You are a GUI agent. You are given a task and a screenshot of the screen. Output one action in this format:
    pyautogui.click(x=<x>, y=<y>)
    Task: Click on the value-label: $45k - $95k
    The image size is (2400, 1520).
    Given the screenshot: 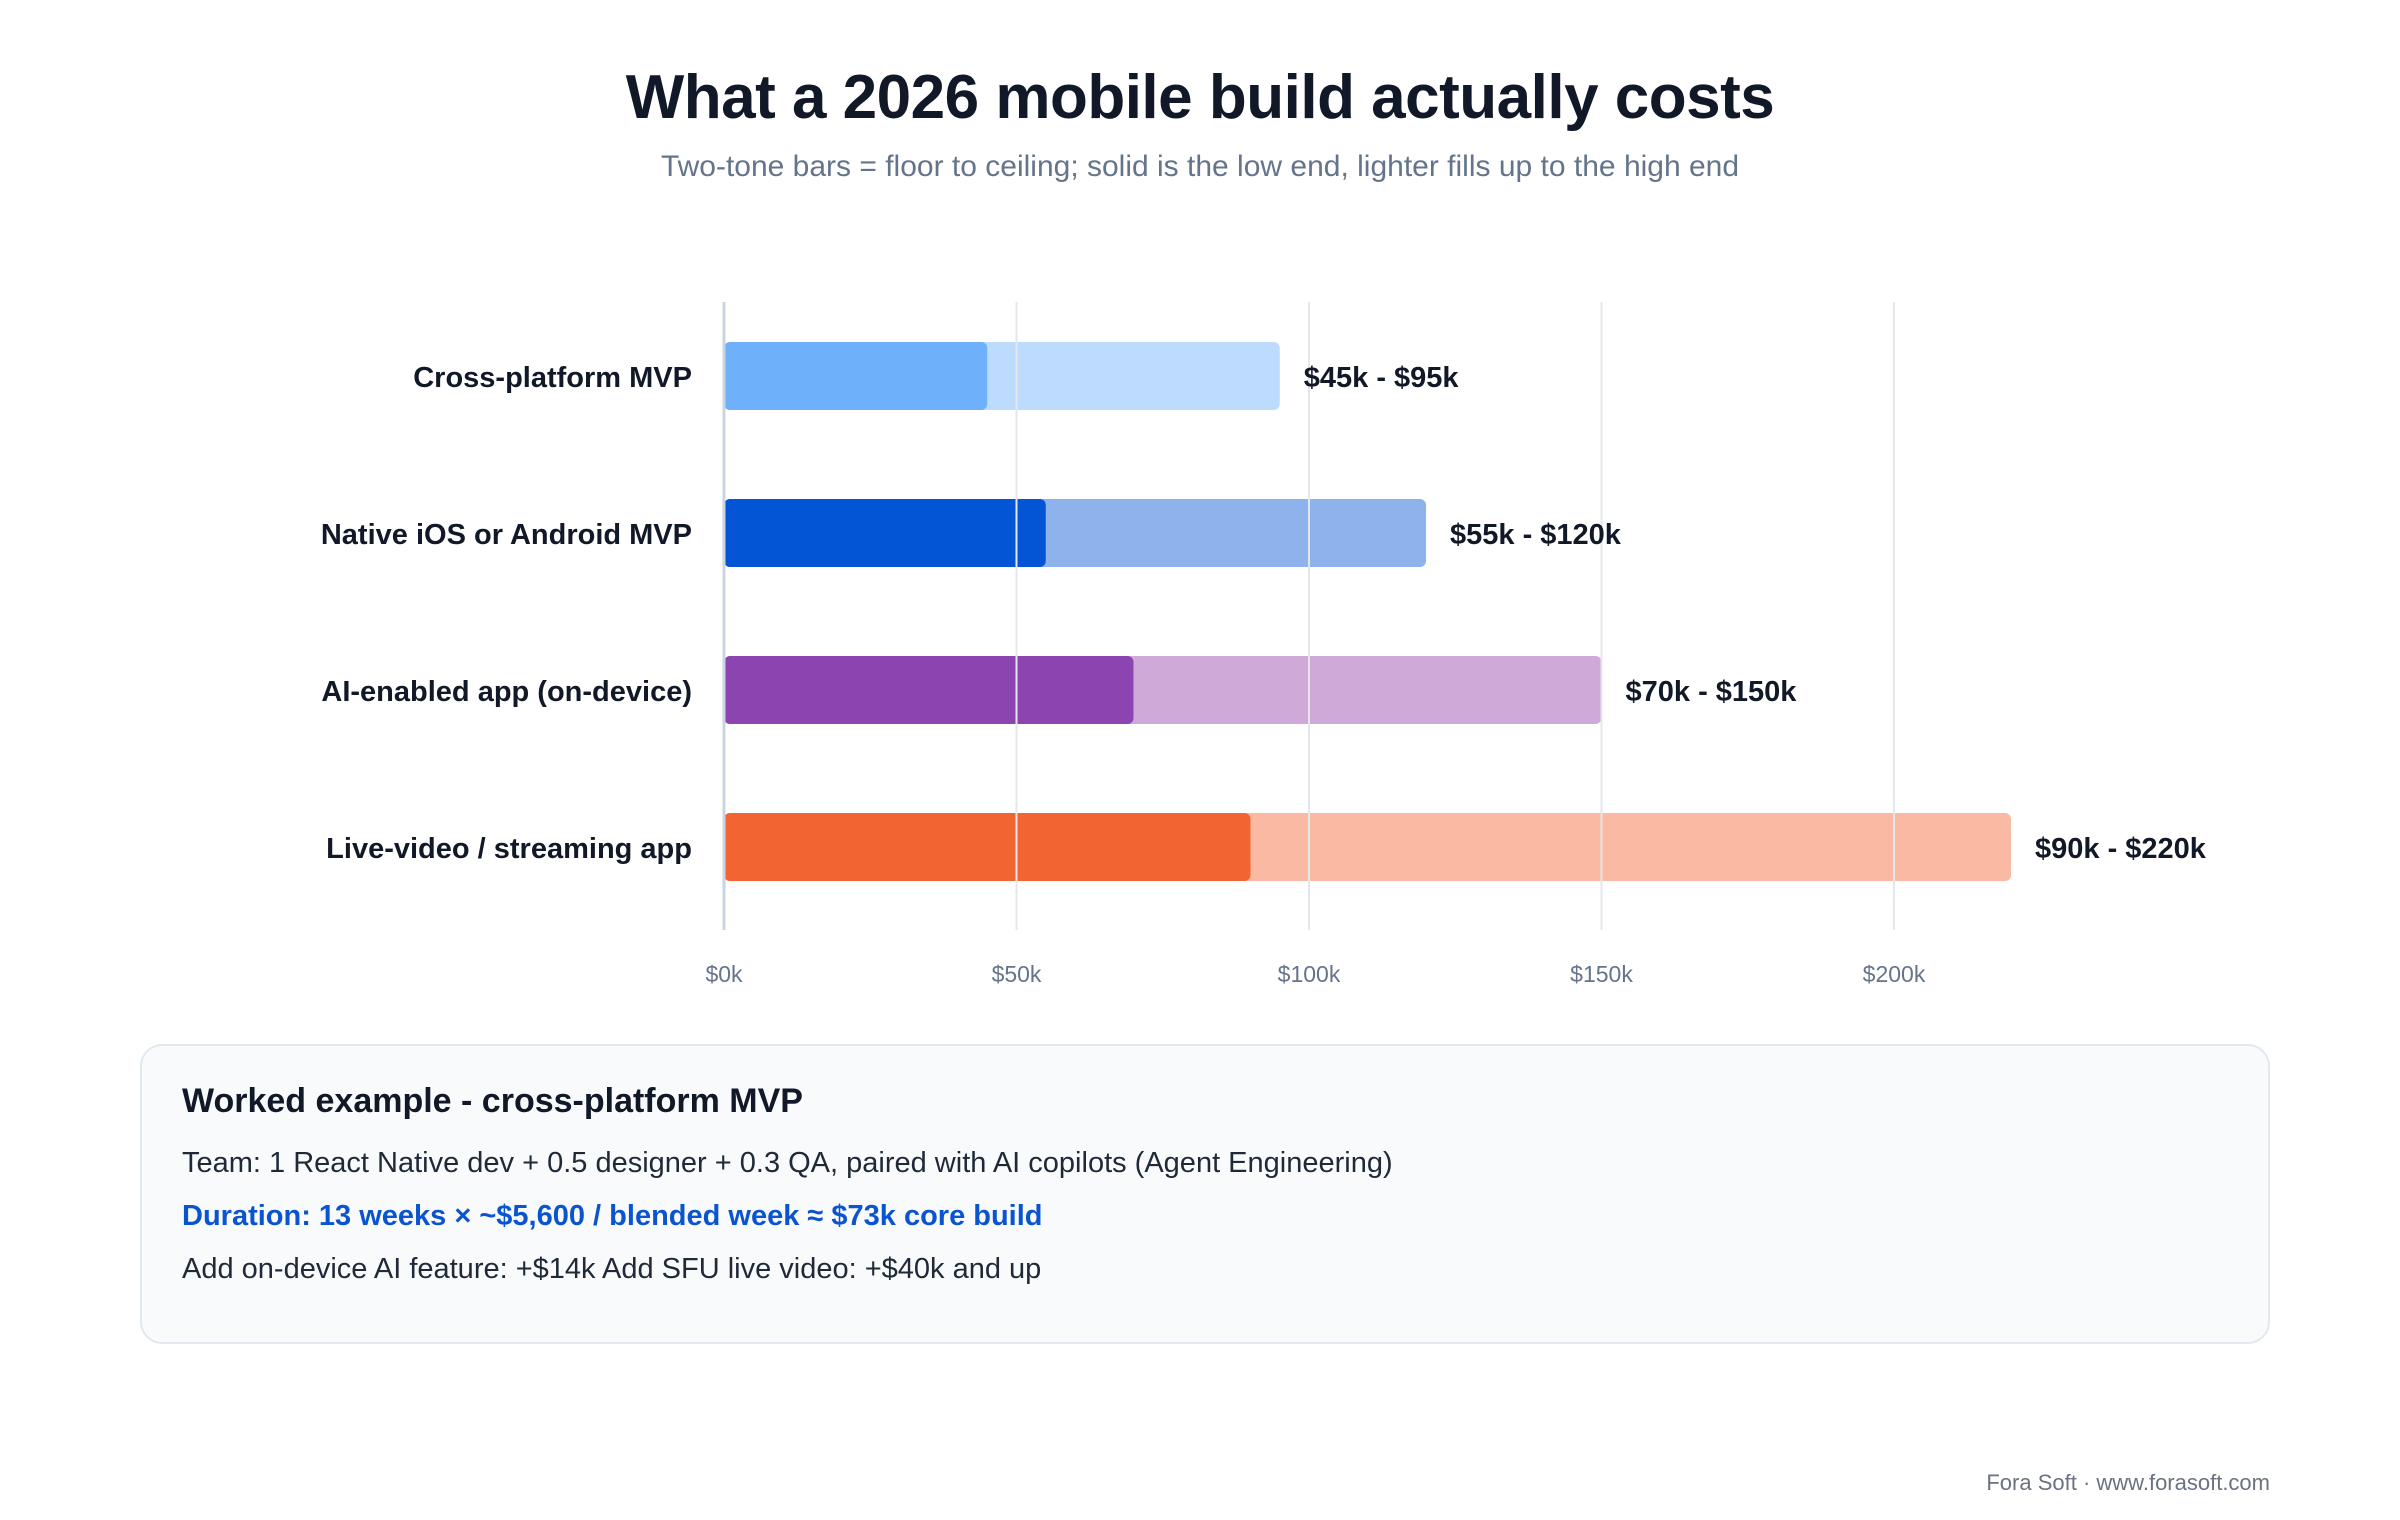 What is the action you would take?
    pyautogui.click(x=1382, y=378)
    